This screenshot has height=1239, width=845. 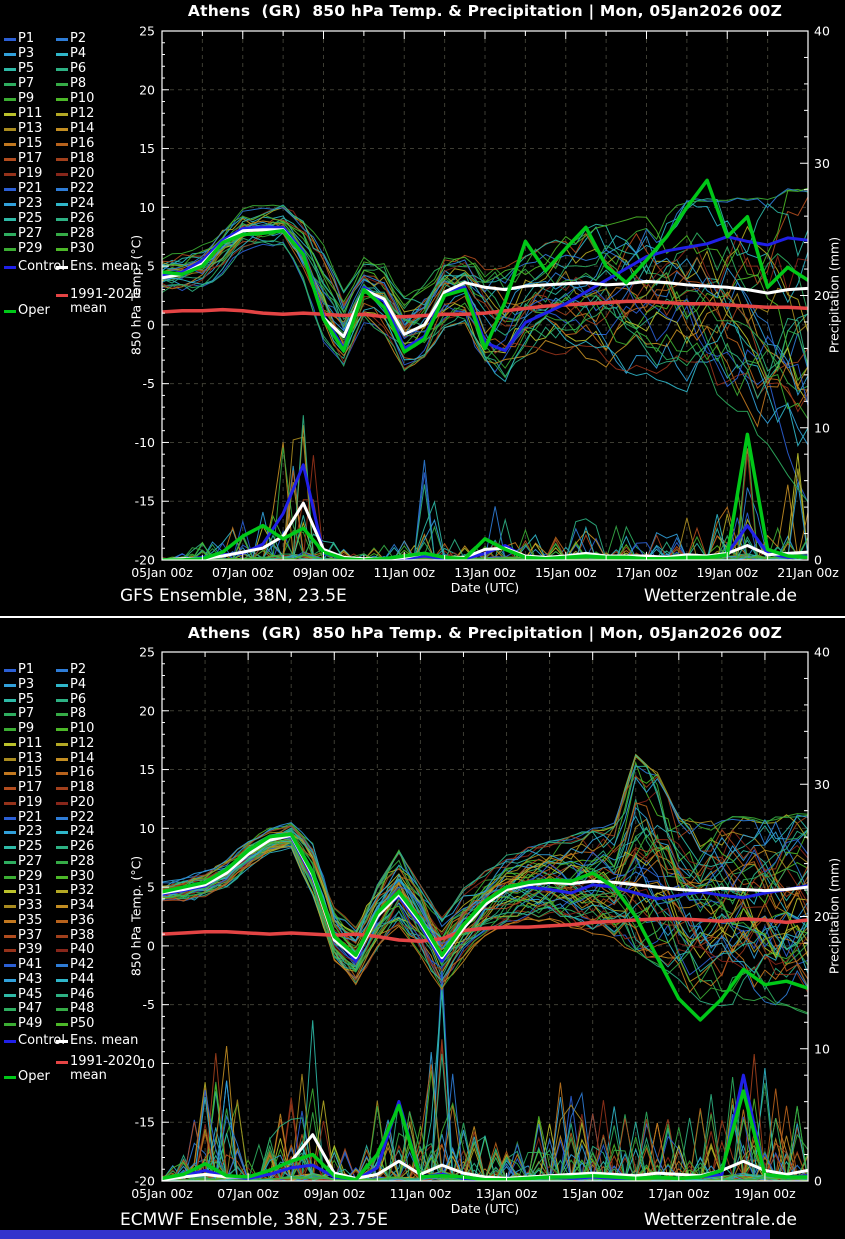 I want to click on legend-item-p21: P21, so click(x=30, y=188).